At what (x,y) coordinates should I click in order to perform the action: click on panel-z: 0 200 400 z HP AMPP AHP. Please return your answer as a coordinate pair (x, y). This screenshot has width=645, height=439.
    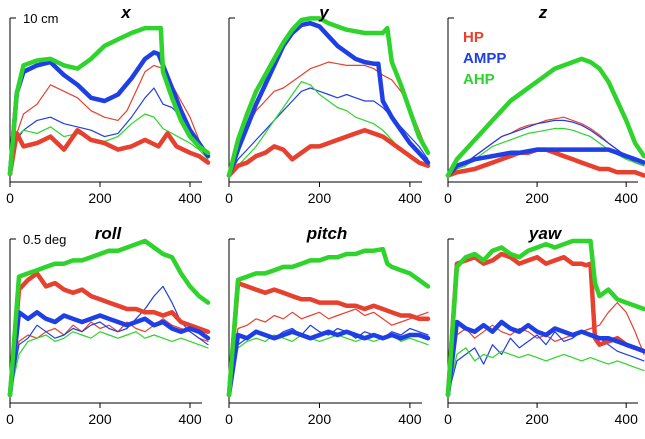
    Looking at the image, I should click on (544, 104).